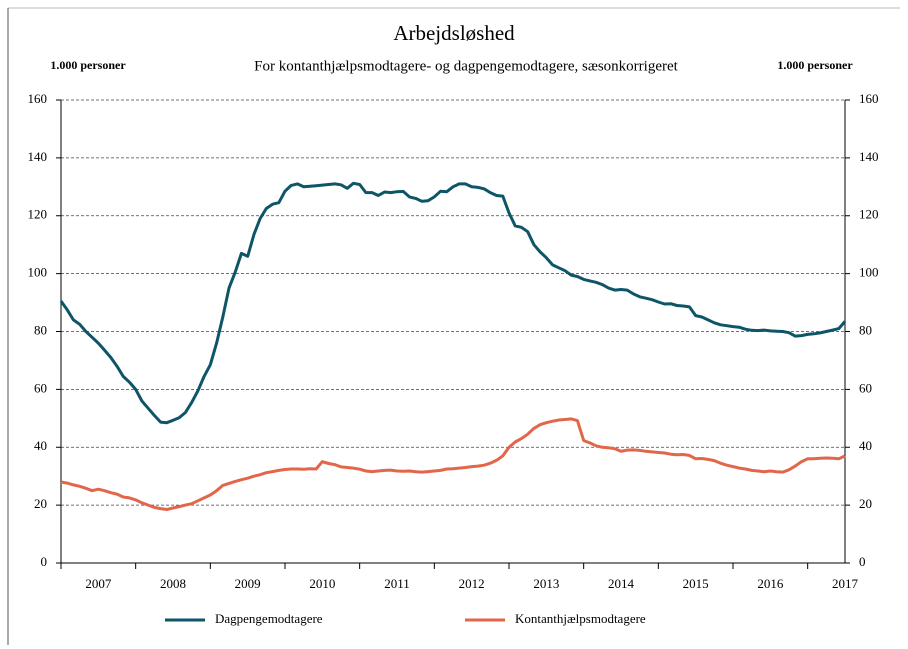 The height and width of the screenshot is (649, 908). What do you see at coordinates (173, 583) in the screenshot?
I see `x-tick-label: 2008` at bounding box center [173, 583].